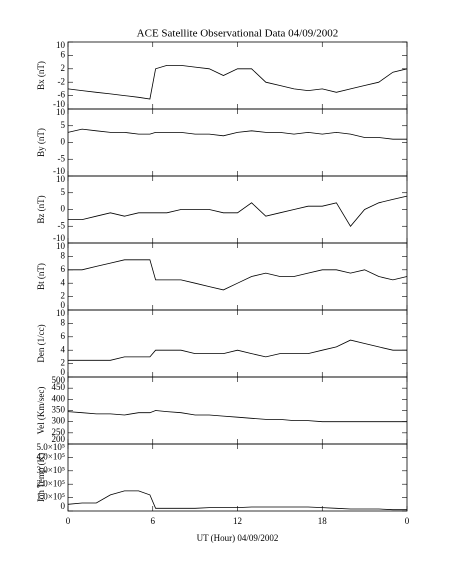 Image resolution: width=453 pixels, height=566 pixels. Describe the element at coordinates (237, 521) in the screenshot. I see `x-tick-label: 12` at that location.